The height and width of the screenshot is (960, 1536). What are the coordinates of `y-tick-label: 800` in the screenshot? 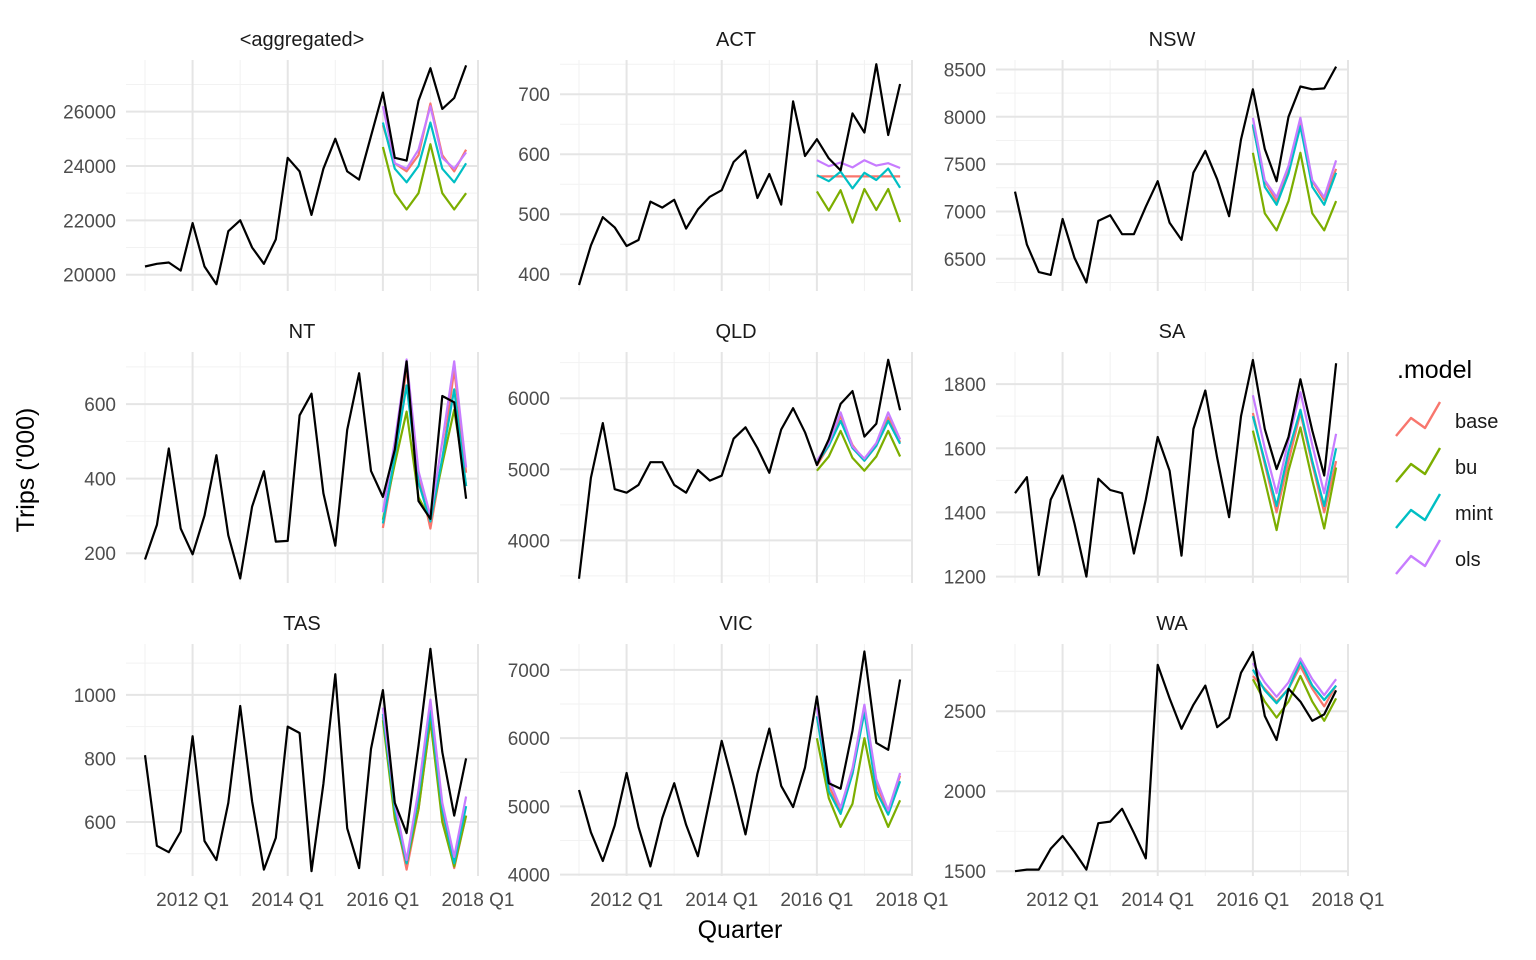 It's located at (100, 759).